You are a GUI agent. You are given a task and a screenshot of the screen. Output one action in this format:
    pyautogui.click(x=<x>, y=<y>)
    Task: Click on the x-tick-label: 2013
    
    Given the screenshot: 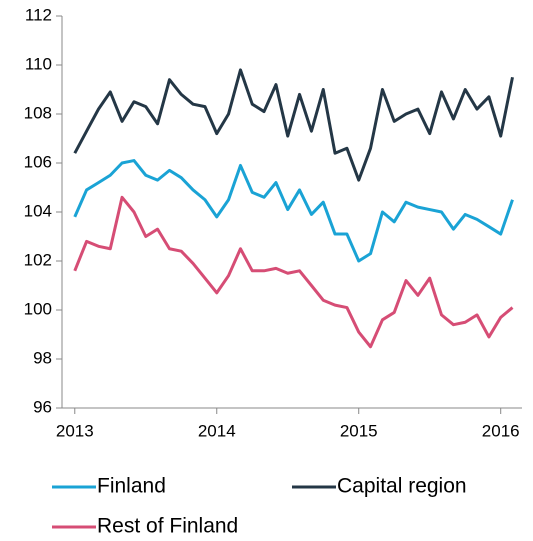 What is the action you would take?
    pyautogui.click(x=75, y=430)
    